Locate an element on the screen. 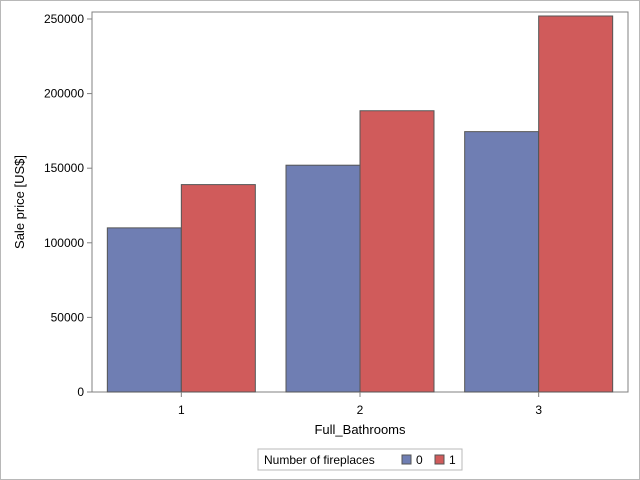 The height and width of the screenshot is (480, 640). y-tick-label: 150000 is located at coordinates (64, 168).